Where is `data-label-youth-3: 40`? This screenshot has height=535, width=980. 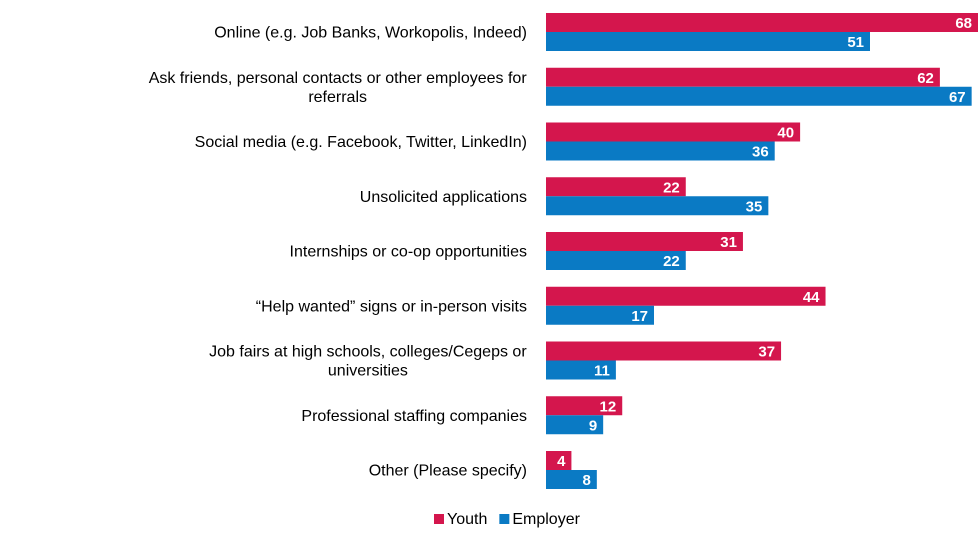
data-label-youth-3: 40 is located at coordinates (785, 133).